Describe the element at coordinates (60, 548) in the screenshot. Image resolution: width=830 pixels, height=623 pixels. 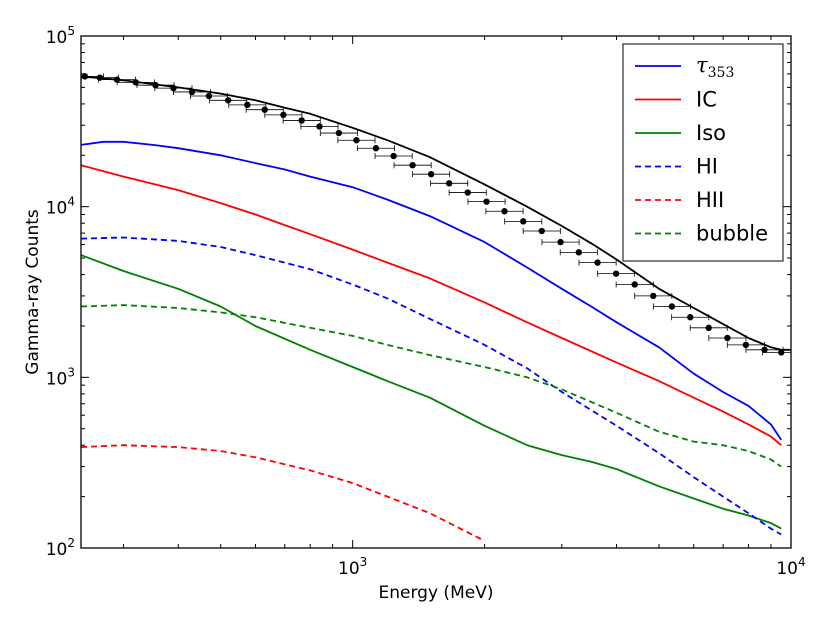
I see `y-tick-label: 10²` at that location.